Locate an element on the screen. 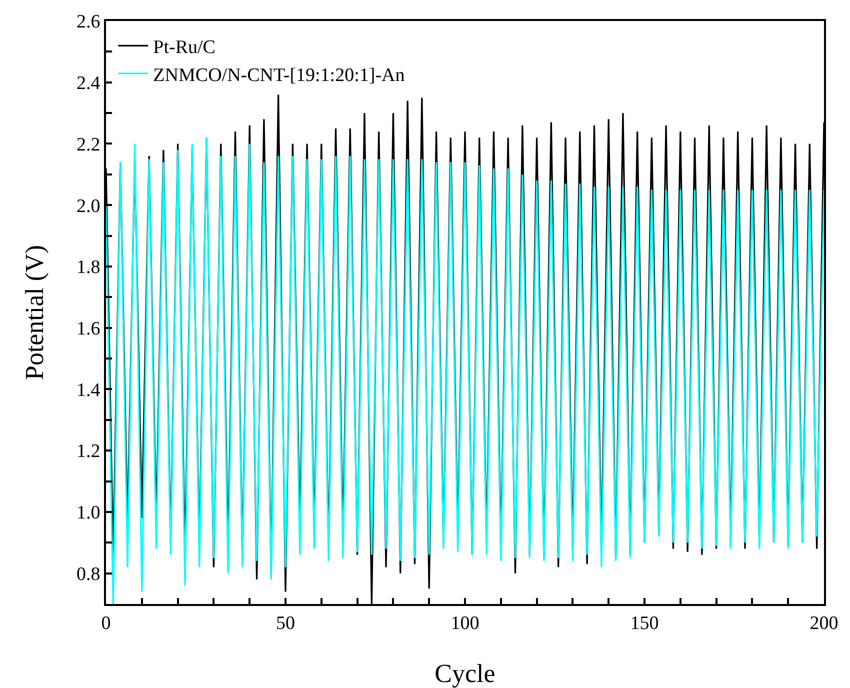  x-tick-label: 50 is located at coordinates (285, 623).